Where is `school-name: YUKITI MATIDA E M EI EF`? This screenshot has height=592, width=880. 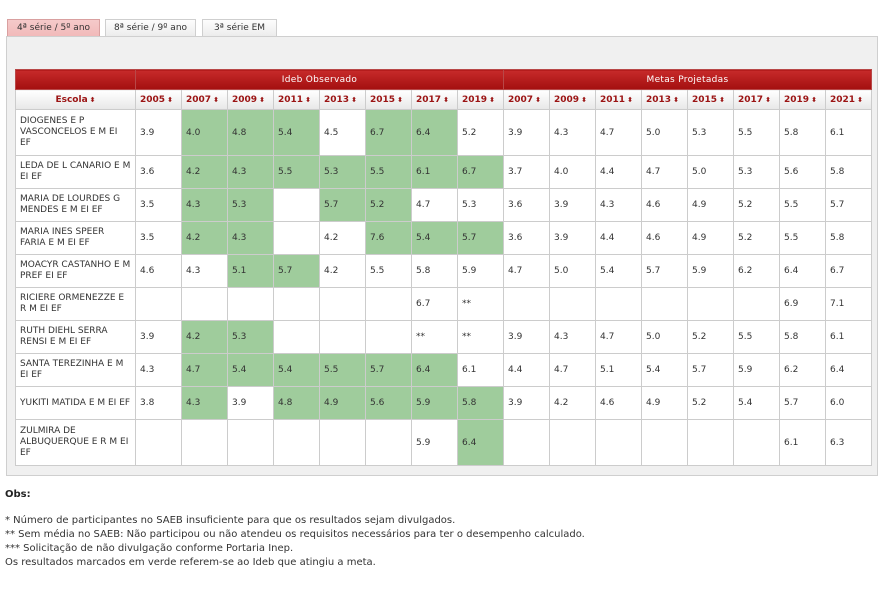 school-name: YUKITI MATIDA E M EI EF is located at coordinates (75, 403).